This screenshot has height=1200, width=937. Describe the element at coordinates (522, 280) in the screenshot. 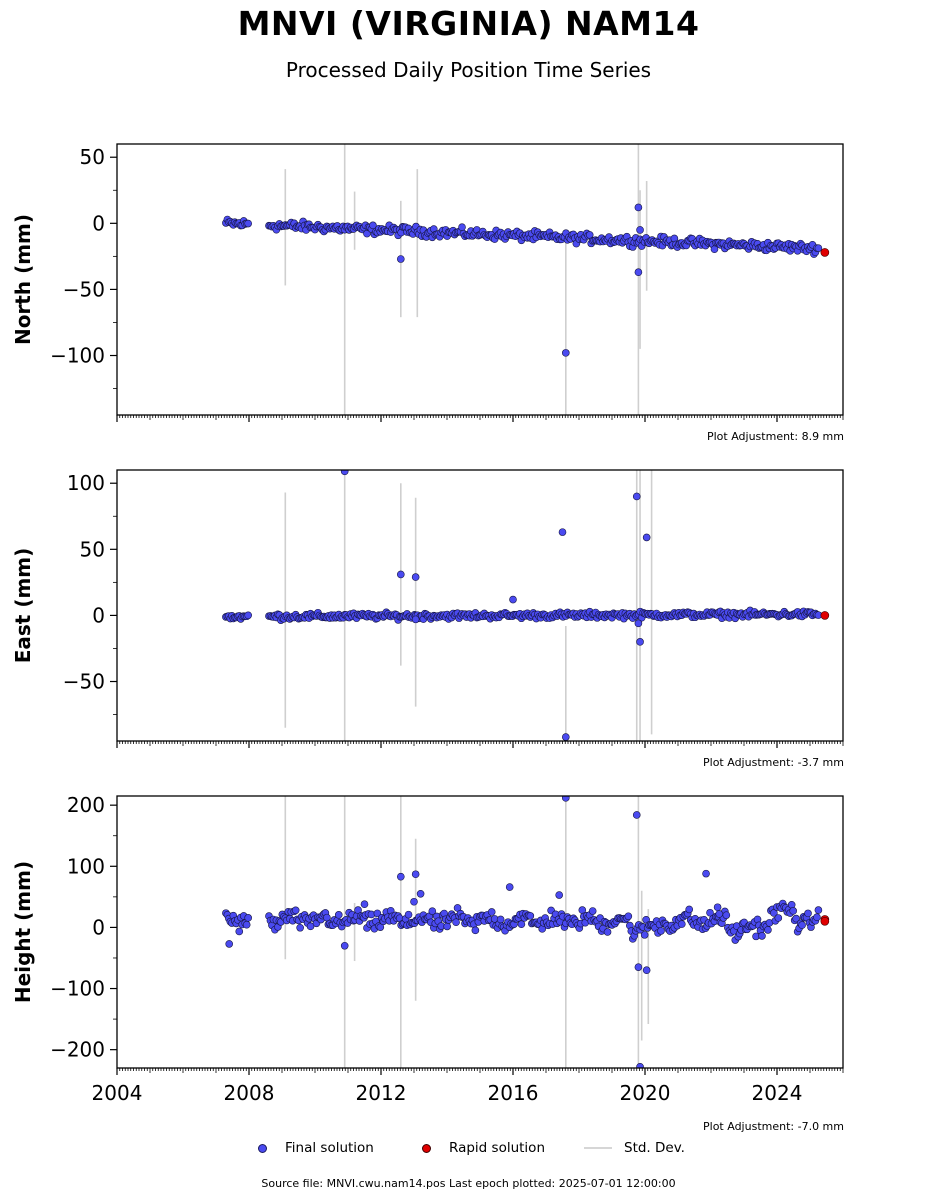

I see `final-points-north` at that location.